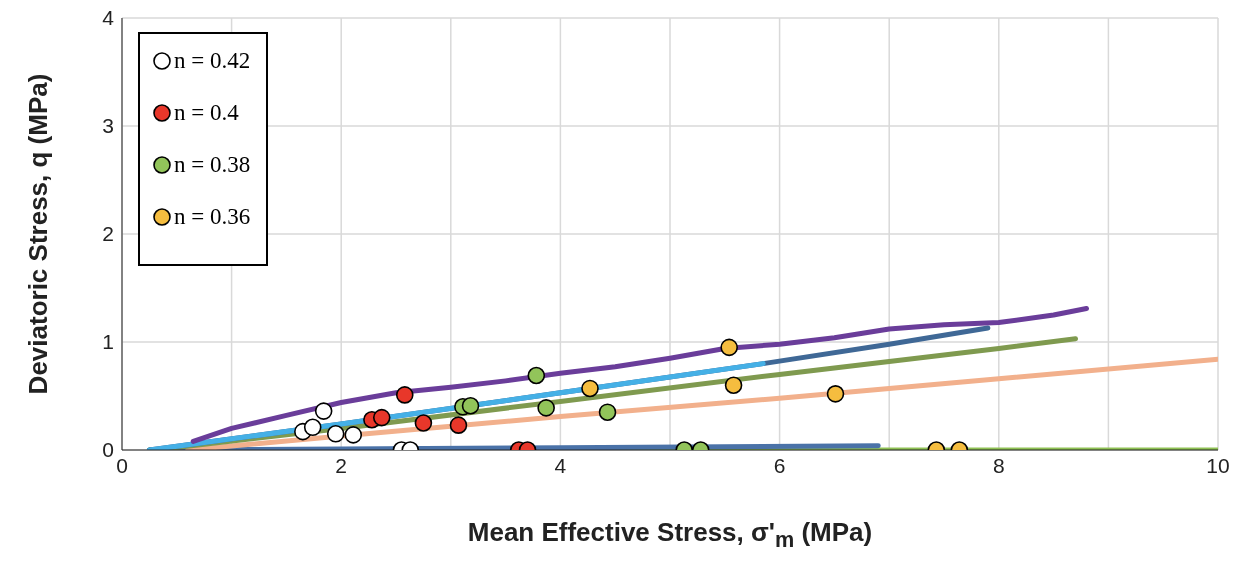 The image size is (1249, 569). I want to click on legend-label: n = 0.4, so click(206, 113).